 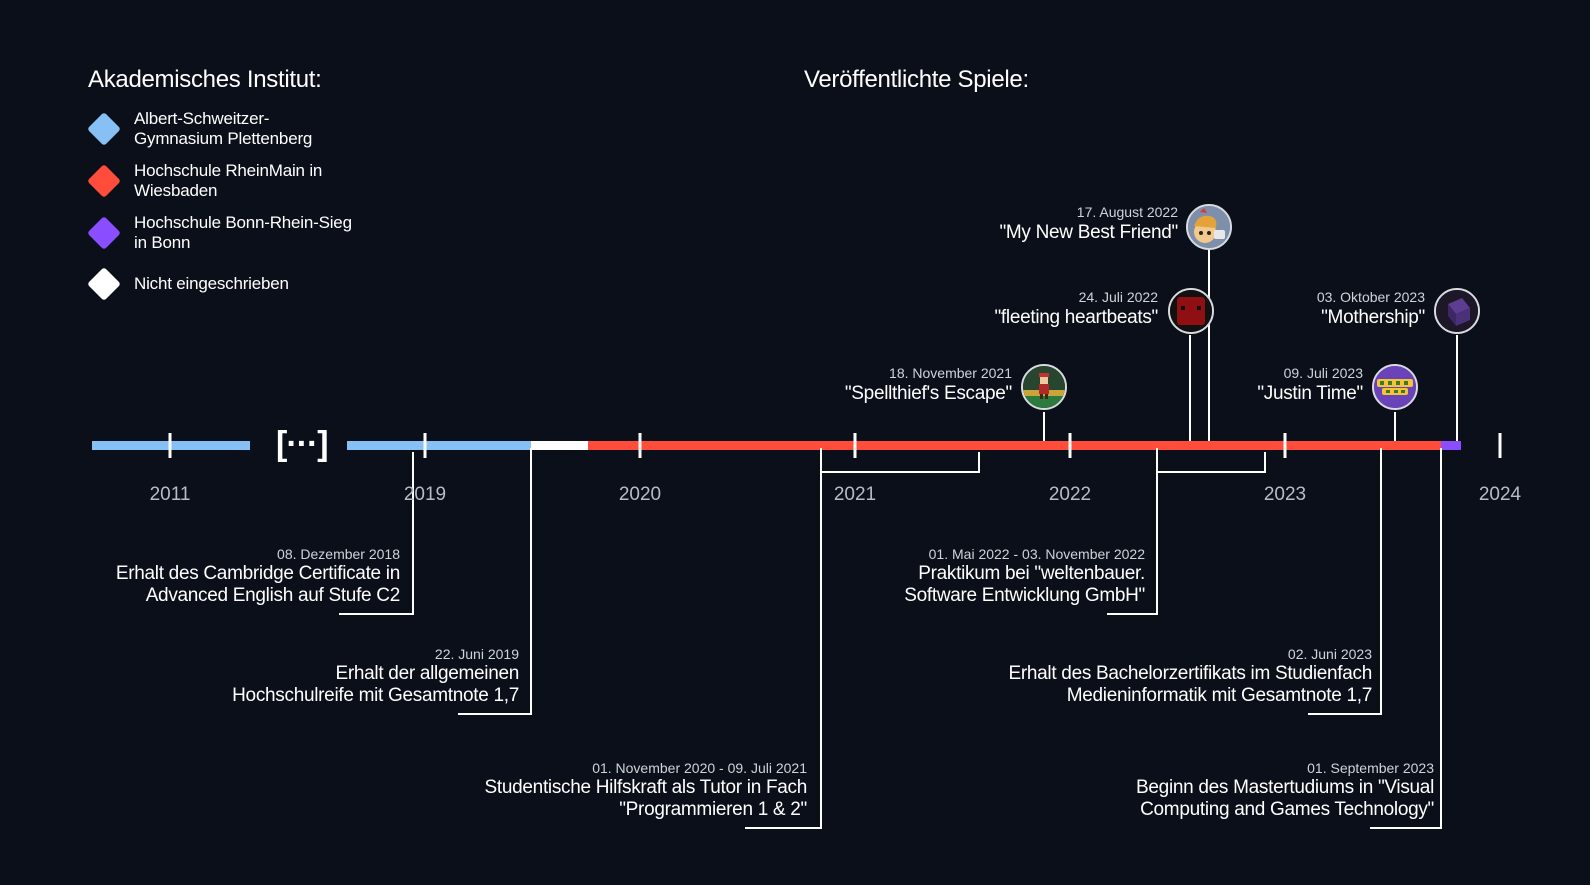 What do you see at coordinates (855, 494) in the screenshot?
I see `year-label: 2021` at bounding box center [855, 494].